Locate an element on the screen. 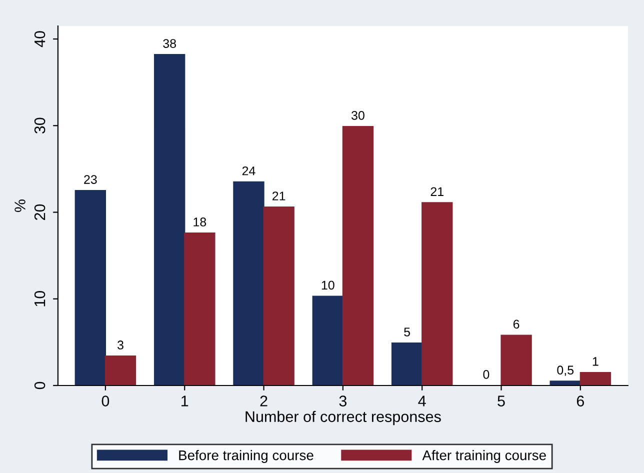  data-label: 1 is located at coordinates (595, 361).